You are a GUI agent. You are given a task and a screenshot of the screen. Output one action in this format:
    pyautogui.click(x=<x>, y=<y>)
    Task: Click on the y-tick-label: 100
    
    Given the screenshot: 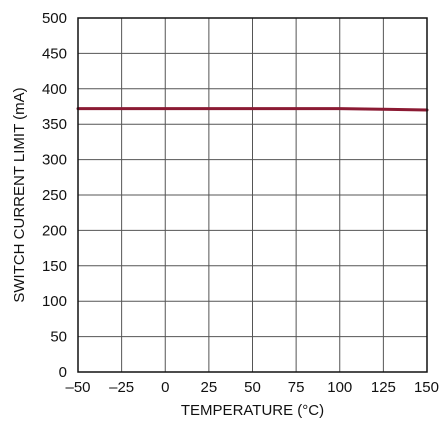 What is the action you would take?
    pyautogui.click(x=54, y=301)
    